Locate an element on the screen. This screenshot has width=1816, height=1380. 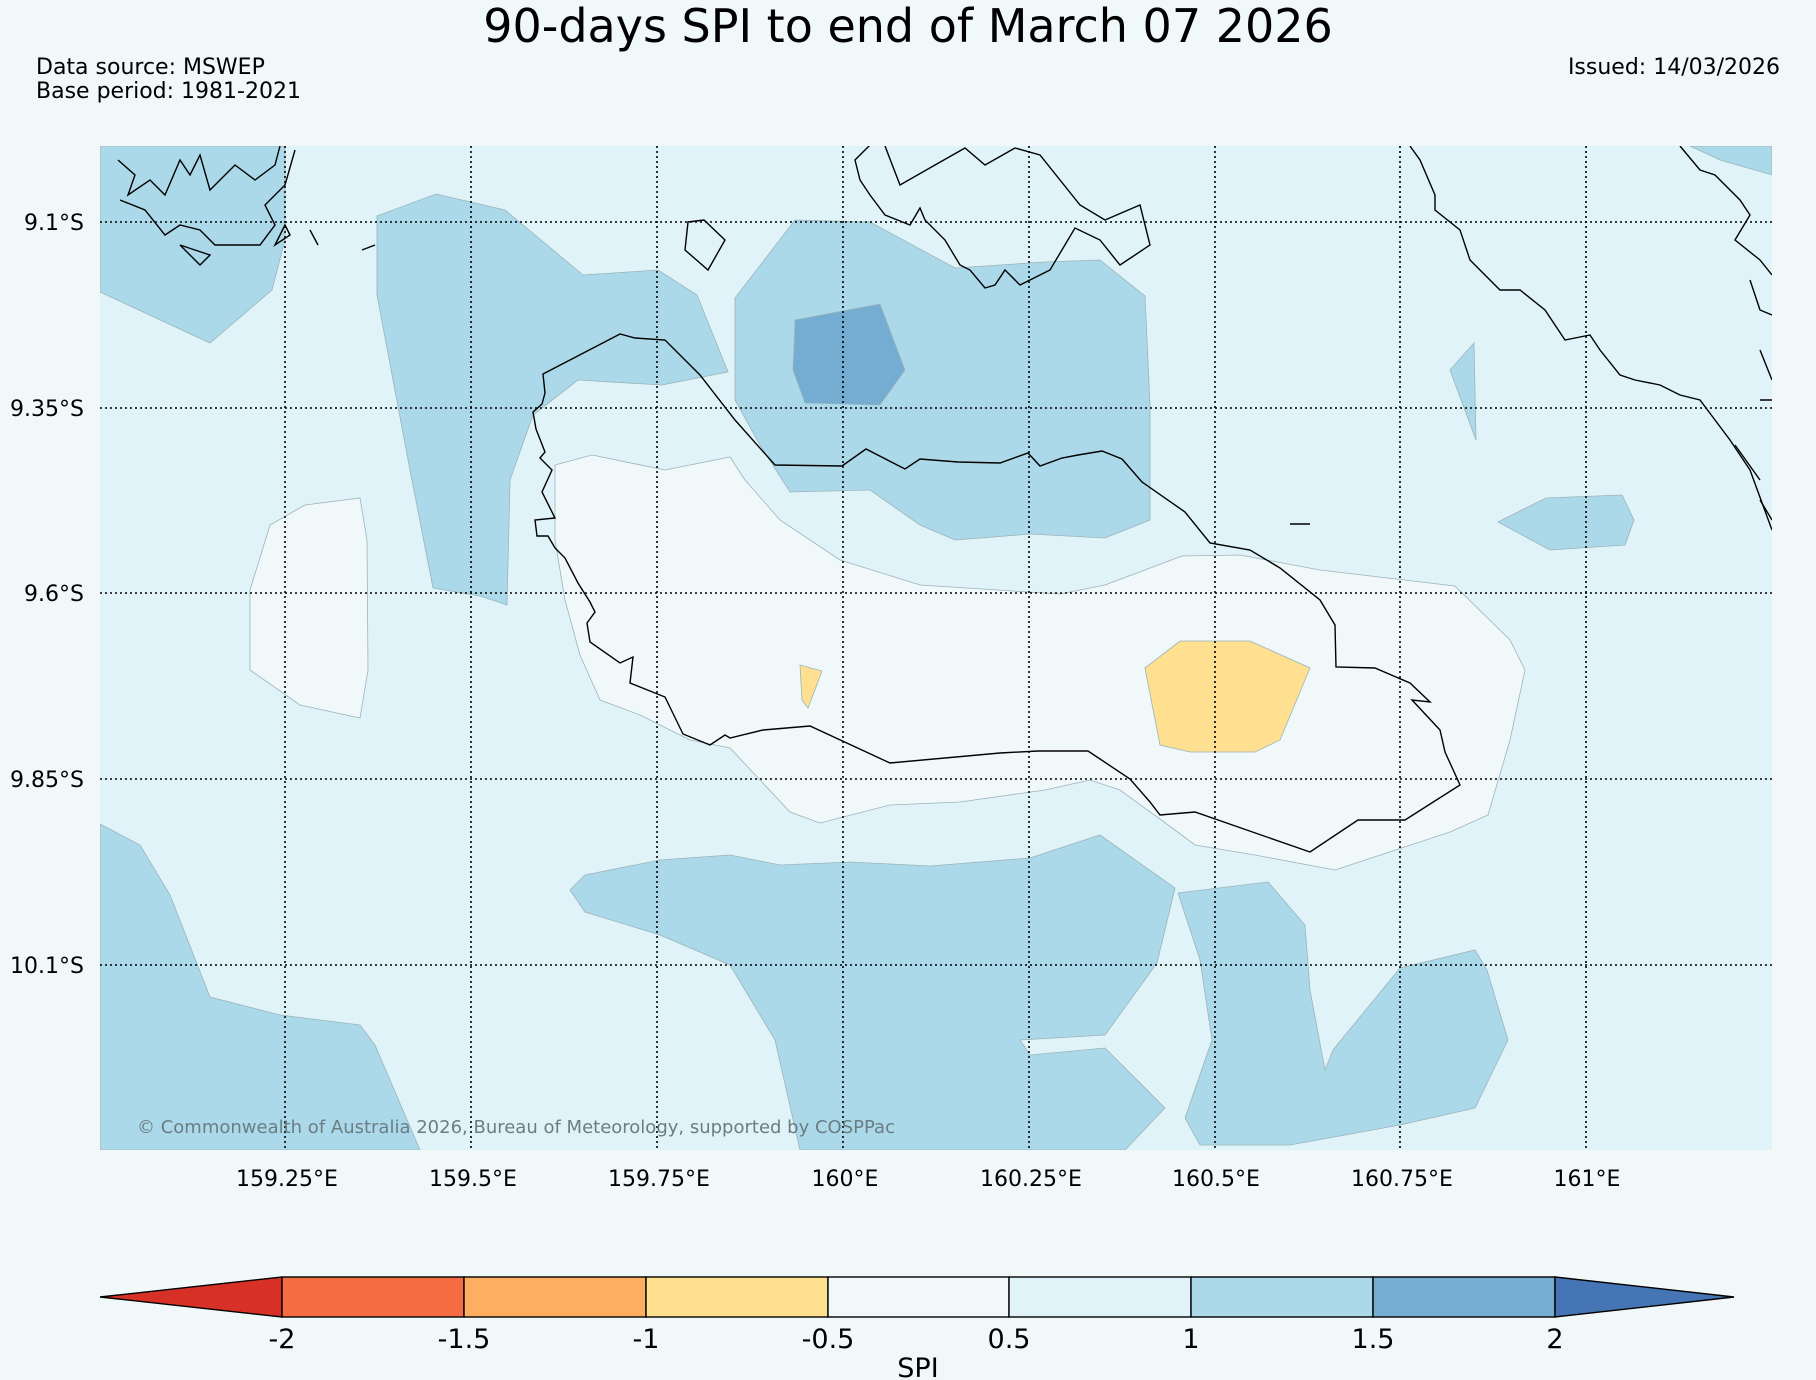
colorbar-tick: -0.5 is located at coordinates (828, 1339).